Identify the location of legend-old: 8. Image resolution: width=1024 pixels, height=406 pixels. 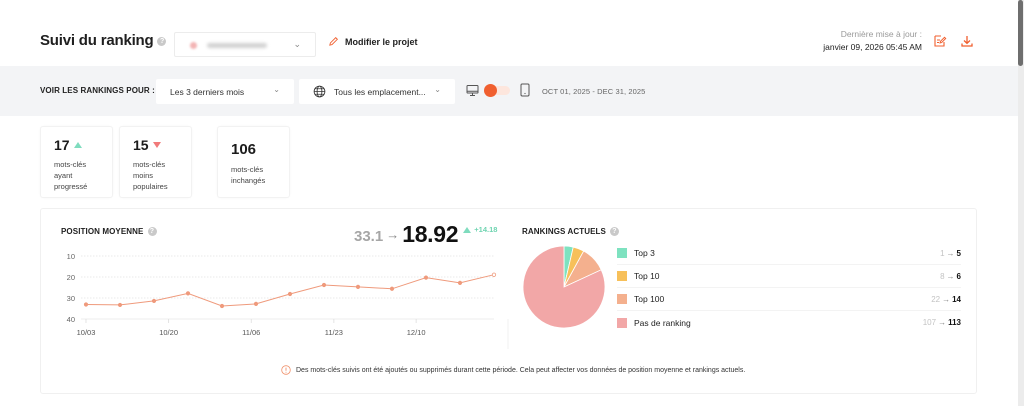
(942, 276).